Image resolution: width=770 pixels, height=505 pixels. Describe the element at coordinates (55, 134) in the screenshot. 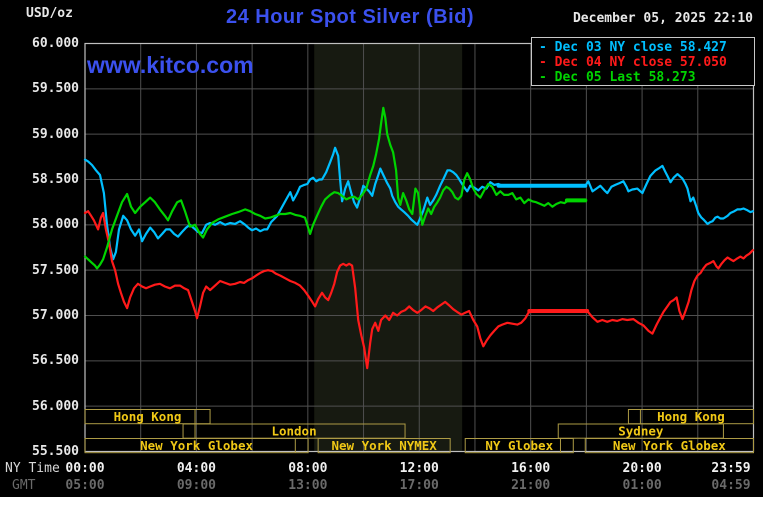

I see `y-tick-label: 59.000` at that location.